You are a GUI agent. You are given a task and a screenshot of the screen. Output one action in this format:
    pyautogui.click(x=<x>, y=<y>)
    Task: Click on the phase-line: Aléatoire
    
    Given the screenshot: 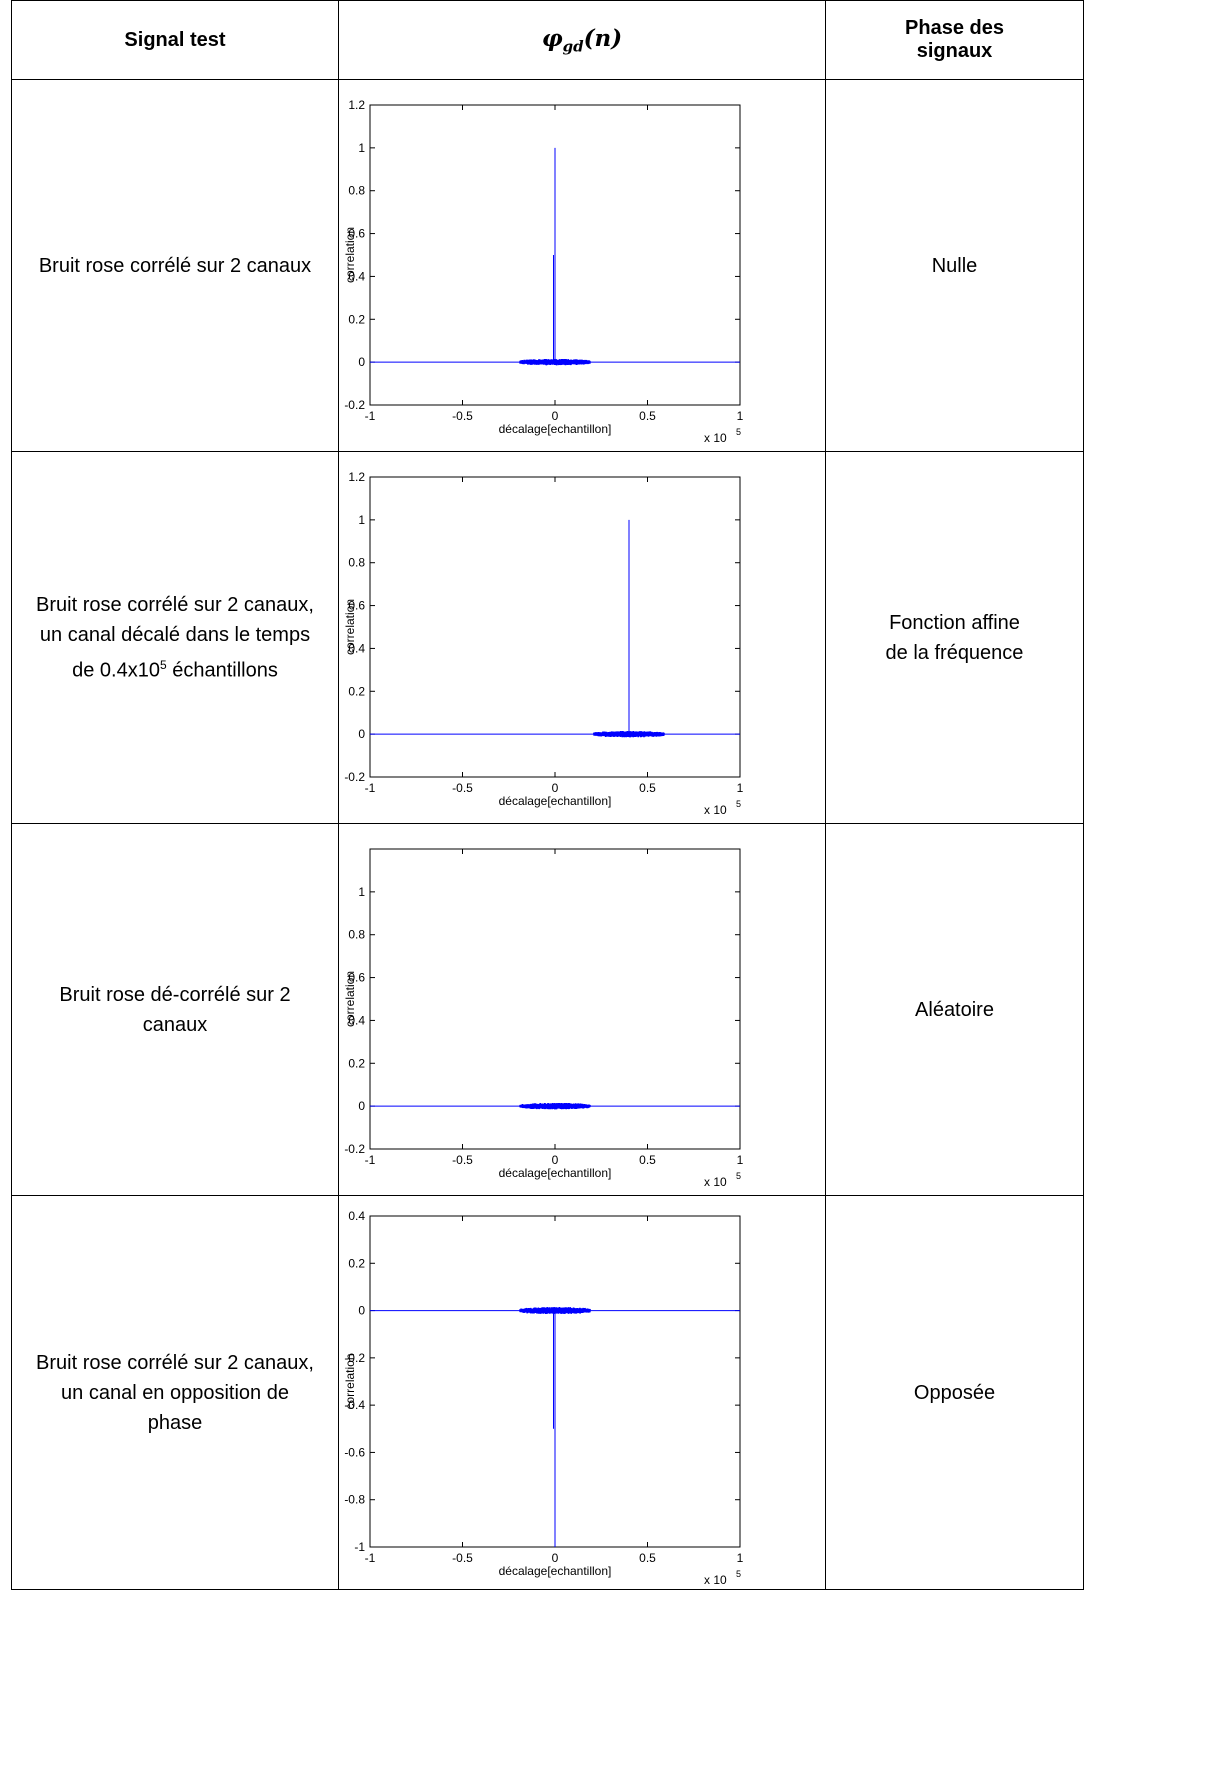 What is the action you would take?
    pyautogui.click(x=954, y=1009)
    